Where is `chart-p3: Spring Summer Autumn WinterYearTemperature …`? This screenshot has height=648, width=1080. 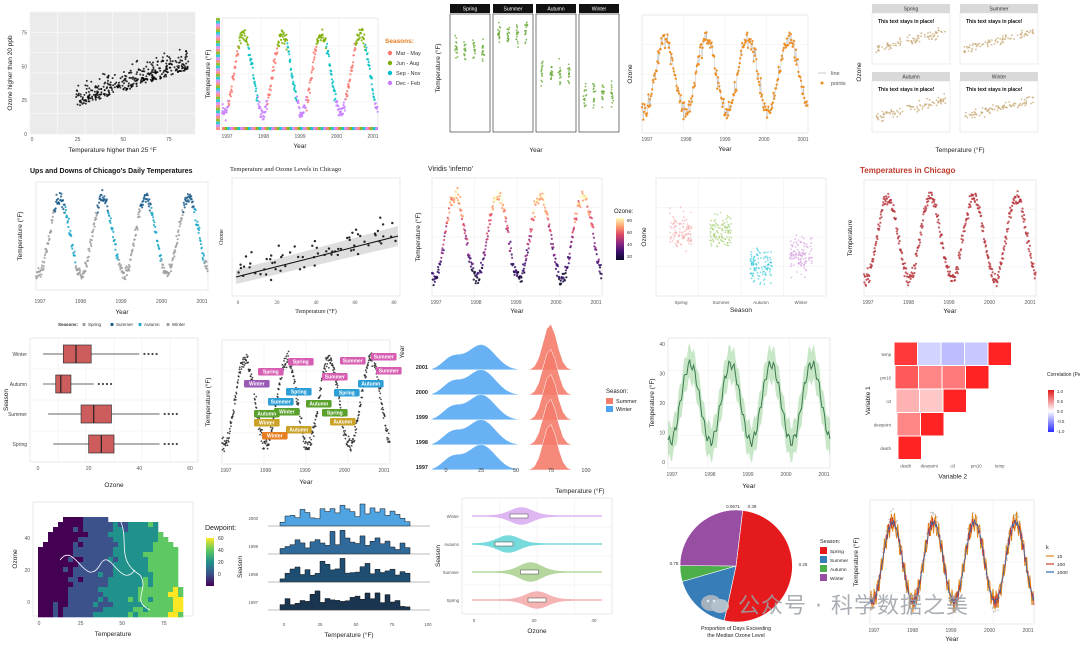 chart-p3: Spring Summer Autumn WinterYearTemperature … is located at coordinates (527, 79).